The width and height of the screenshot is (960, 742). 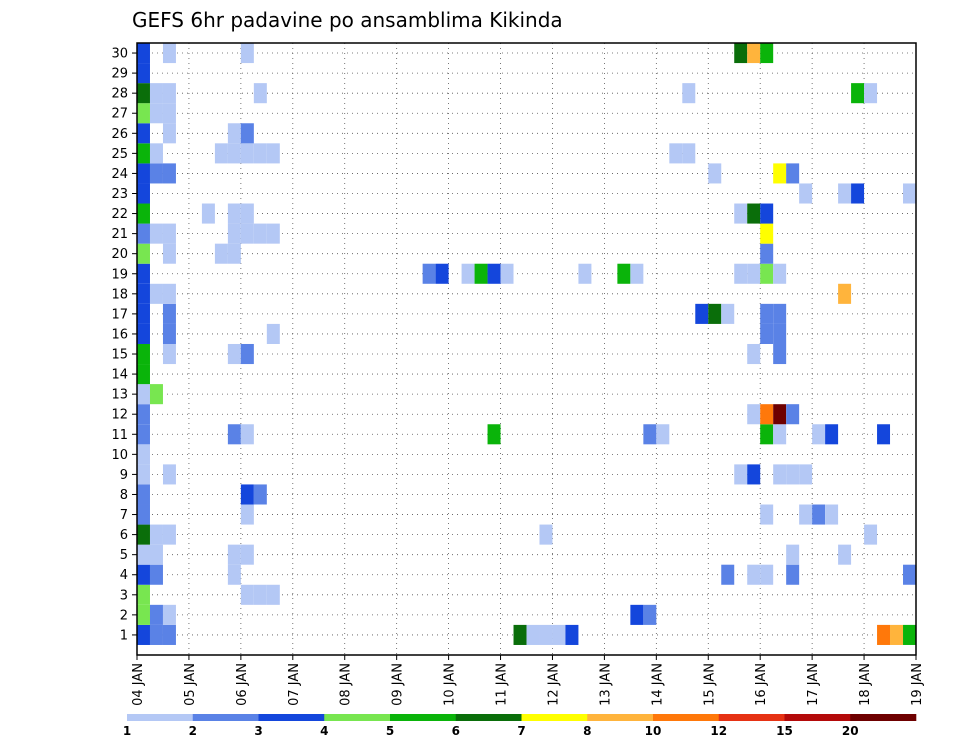 What do you see at coordinates (850, 731) in the screenshot?
I see `colorbar-tick-label: 20` at bounding box center [850, 731].